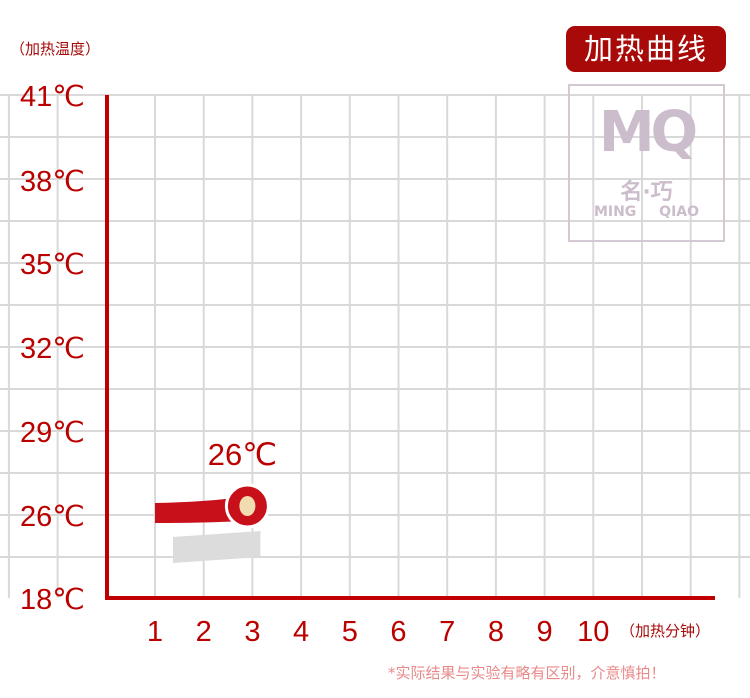  What do you see at coordinates (52, 433) in the screenshot?
I see `y-tick-label: 29℃` at bounding box center [52, 433].